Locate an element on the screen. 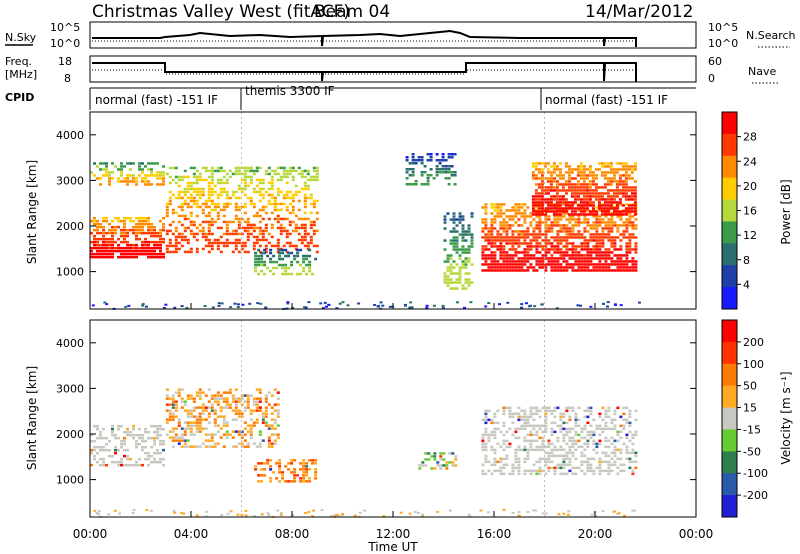 This screenshot has width=800, height=554. colorbar-swatch is located at coordinates (729, 210).